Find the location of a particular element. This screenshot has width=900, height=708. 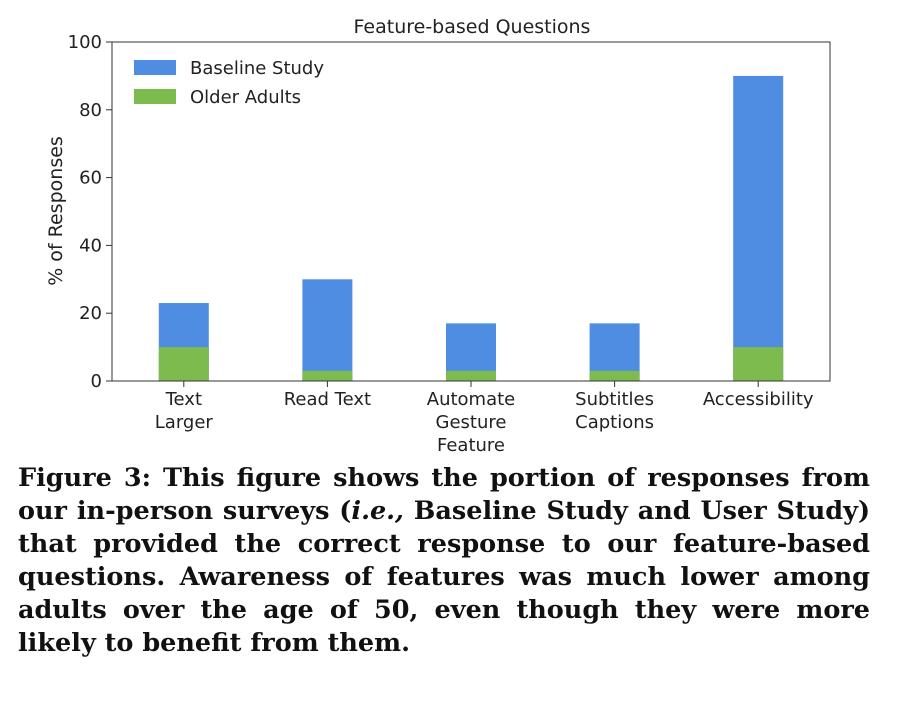

legend: Baseline Study Older Adults is located at coordinates (229, 83).